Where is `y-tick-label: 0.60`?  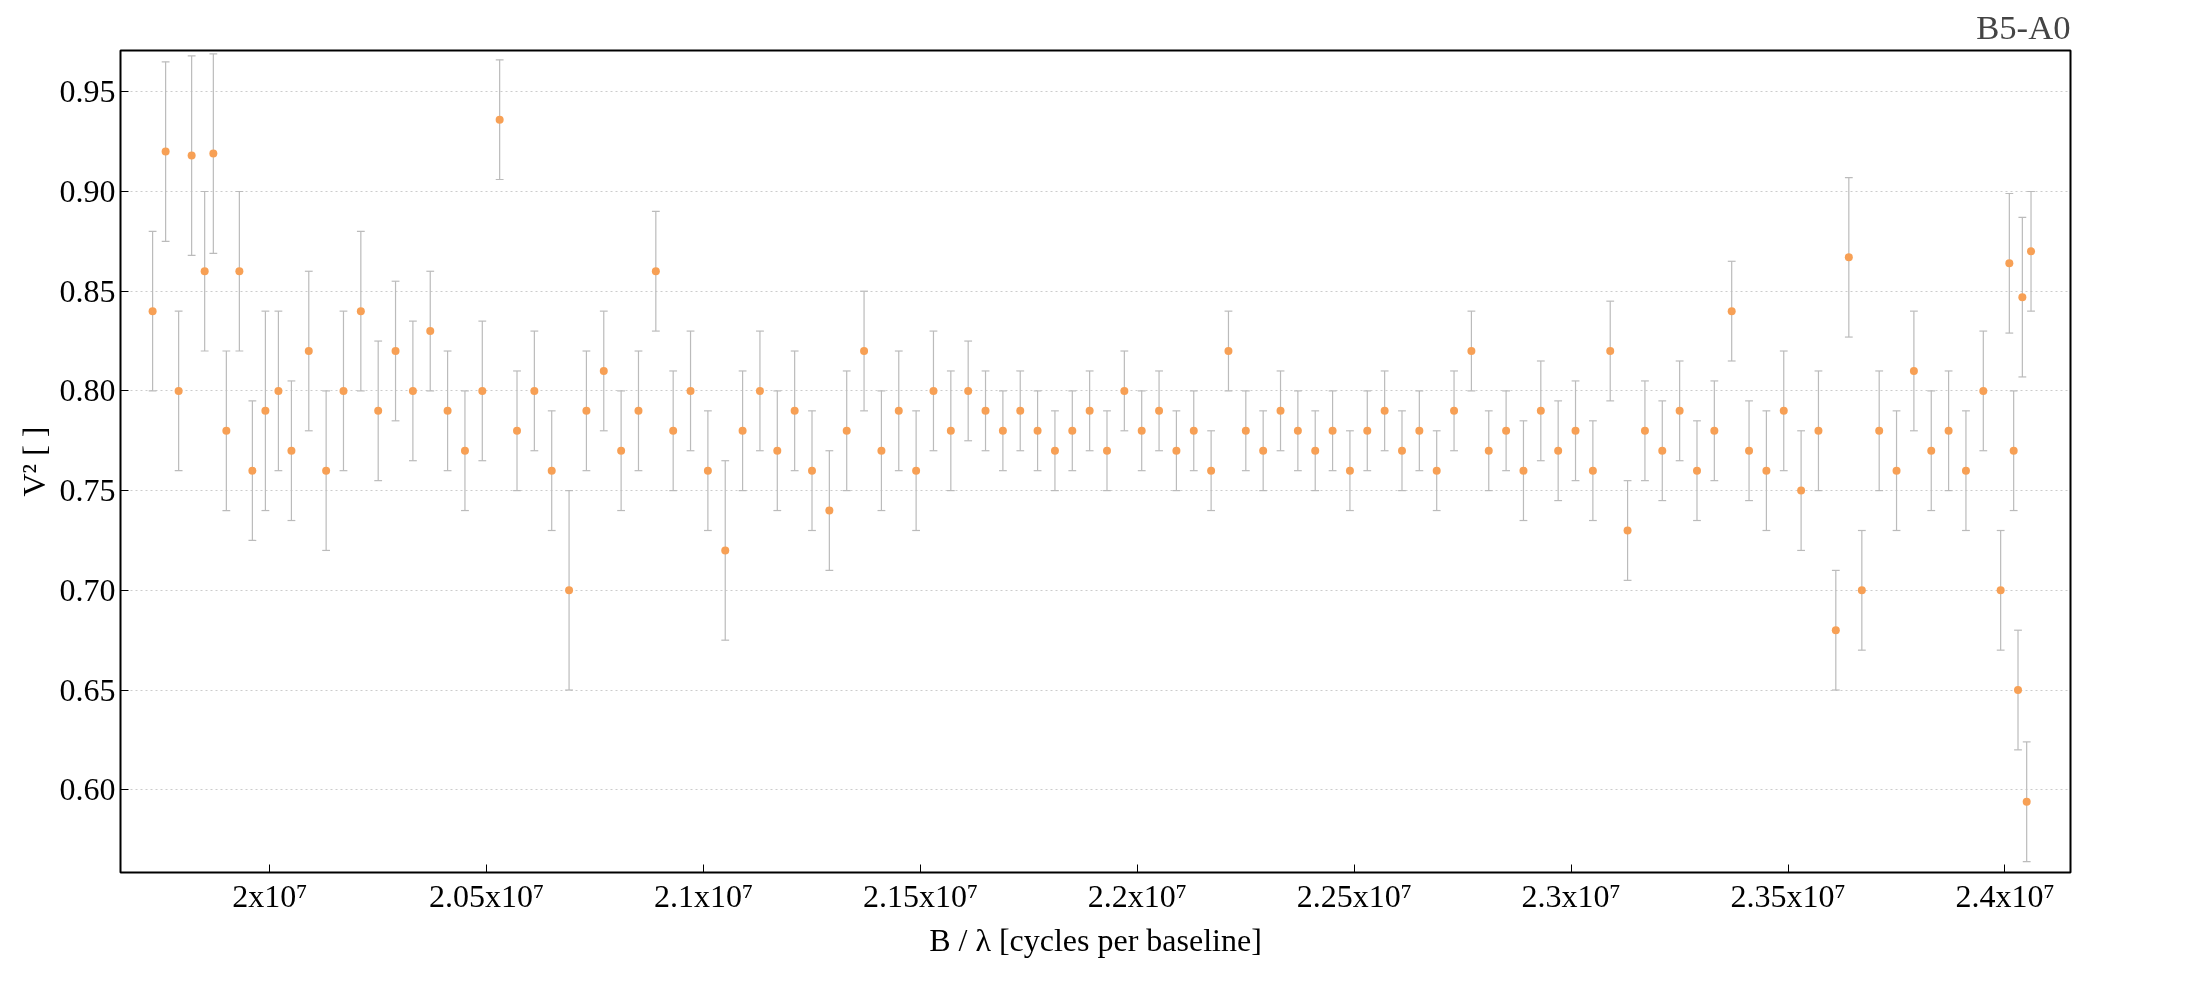
y-tick-label: 0.60 is located at coordinates (87, 789).